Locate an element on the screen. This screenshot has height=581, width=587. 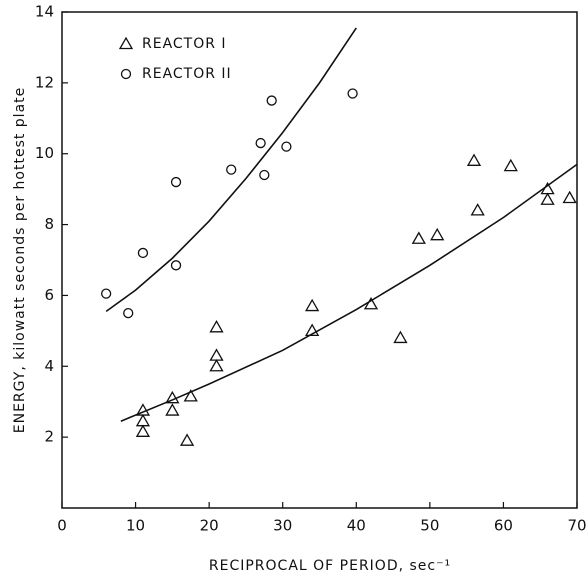
y-tick-label: 6 is located at coordinates (49, 295).